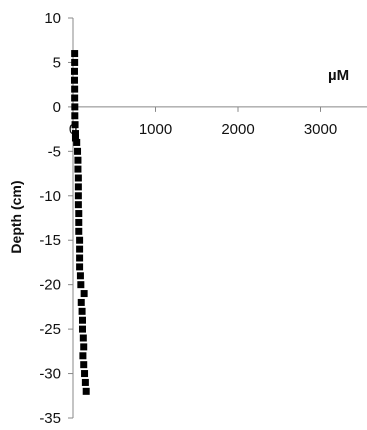  I want to click on y-tick-label: -10, so click(50, 196).